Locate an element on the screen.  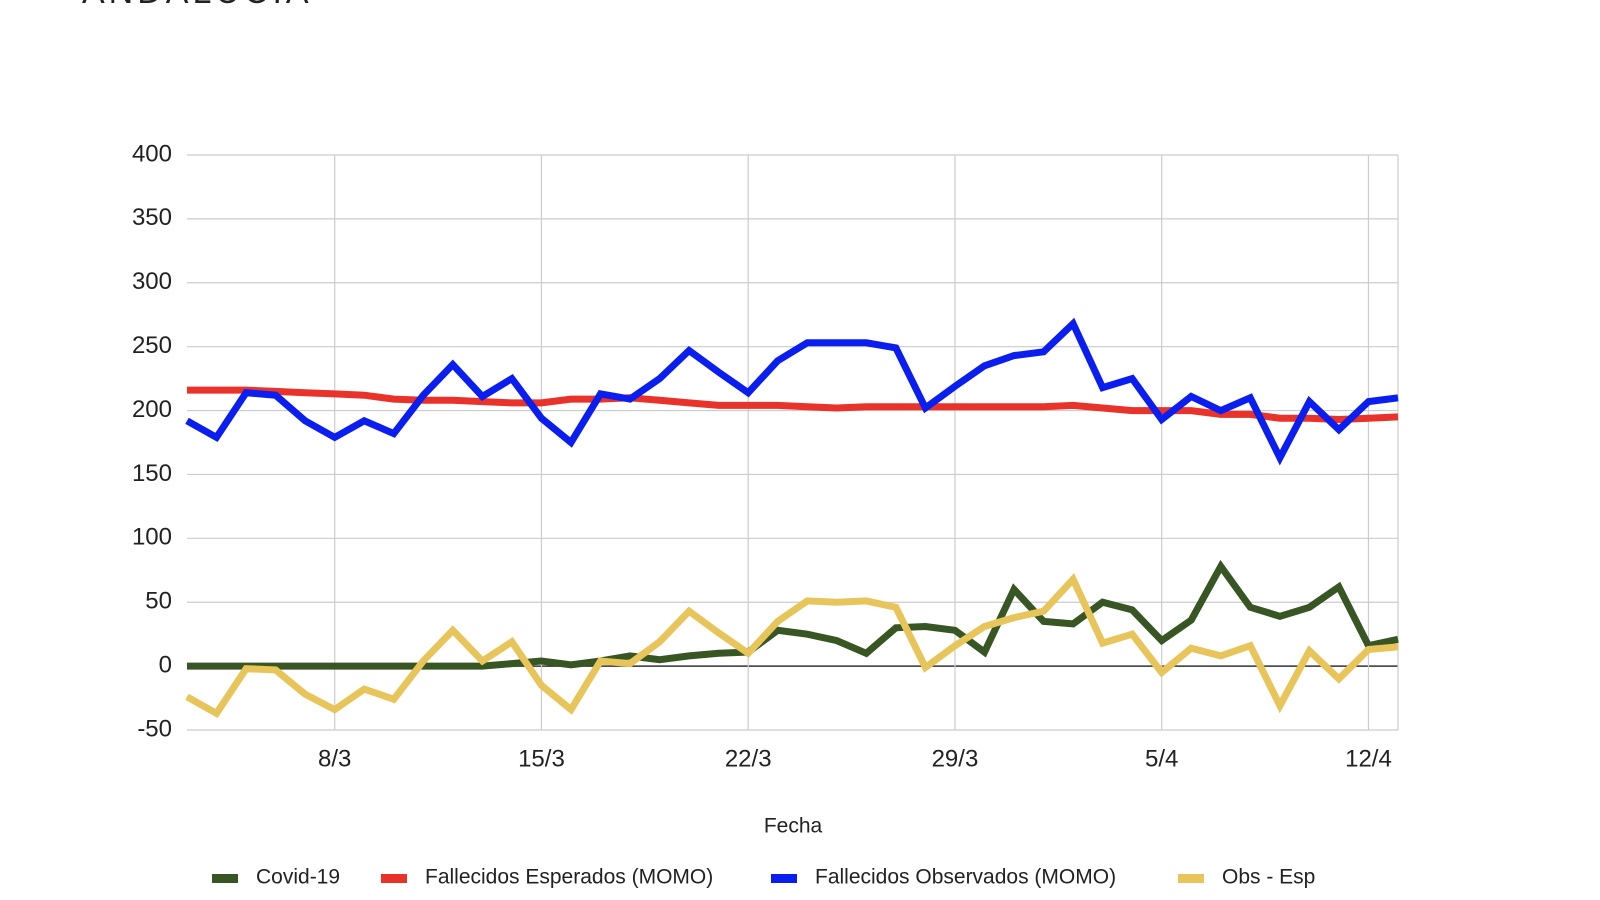
y-tick-label: -50 is located at coordinates (154, 728).